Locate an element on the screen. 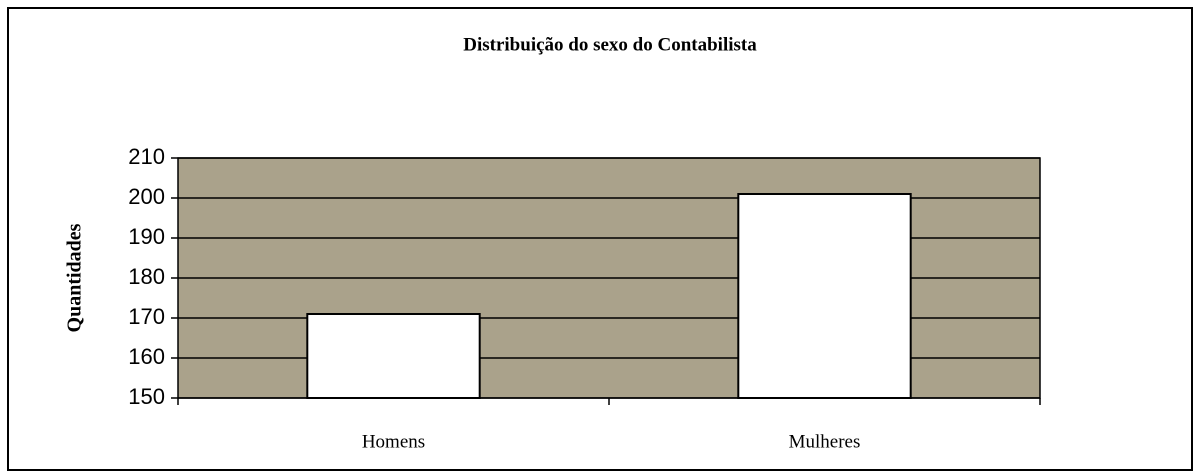  y-tick-label: 160 is located at coordinates (146, 356).